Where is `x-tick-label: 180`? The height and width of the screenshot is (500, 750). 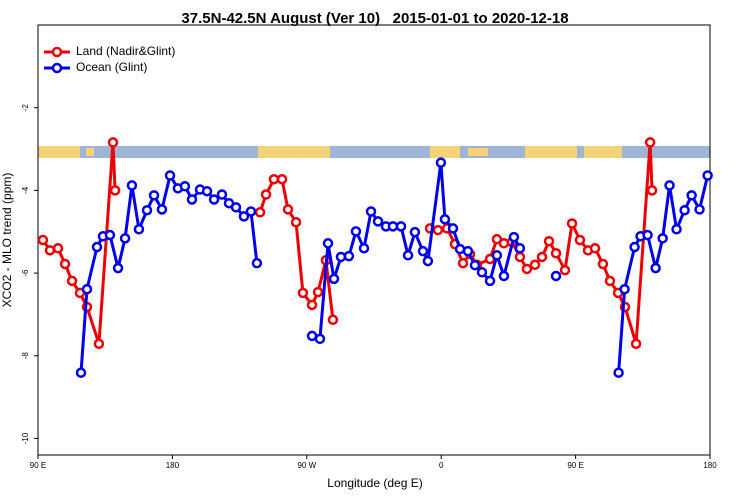 x-tick-label: 180 is located at coordinates (710, 465).